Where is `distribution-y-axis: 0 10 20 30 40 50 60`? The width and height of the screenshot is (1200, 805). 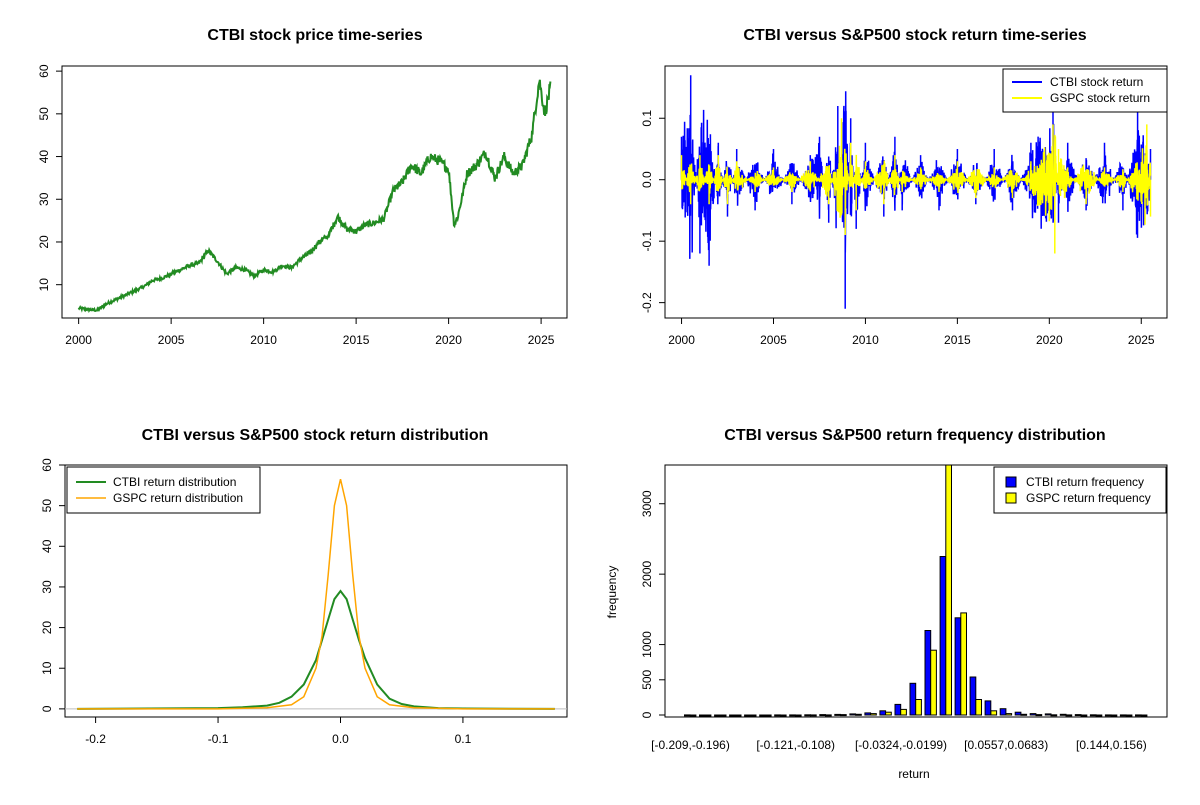
distribution-y-axis: 0 10 20 30 40 50 60 is located at coordinates (52, 585).